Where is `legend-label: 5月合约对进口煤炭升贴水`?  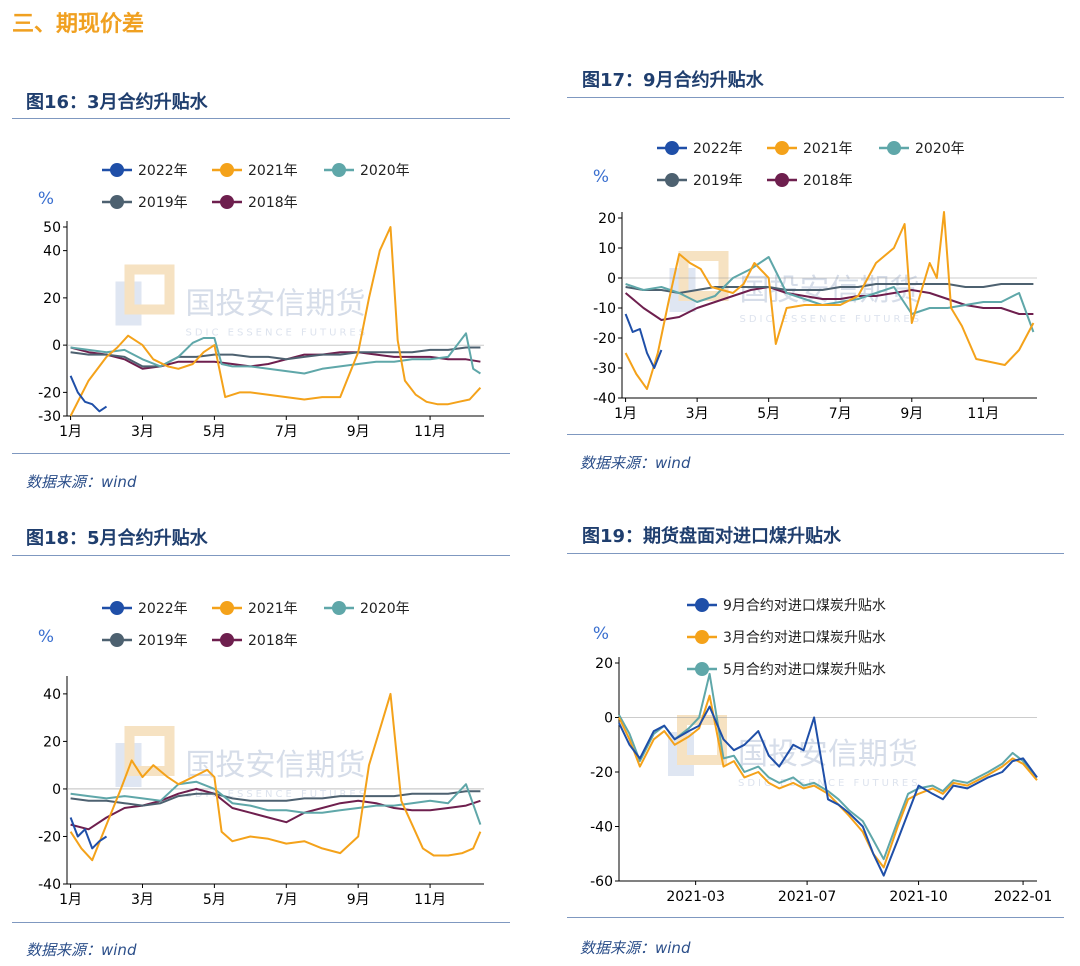 legend-label: 5月合约对进口煤炭升贴水 is located at coordinates (804, 670).